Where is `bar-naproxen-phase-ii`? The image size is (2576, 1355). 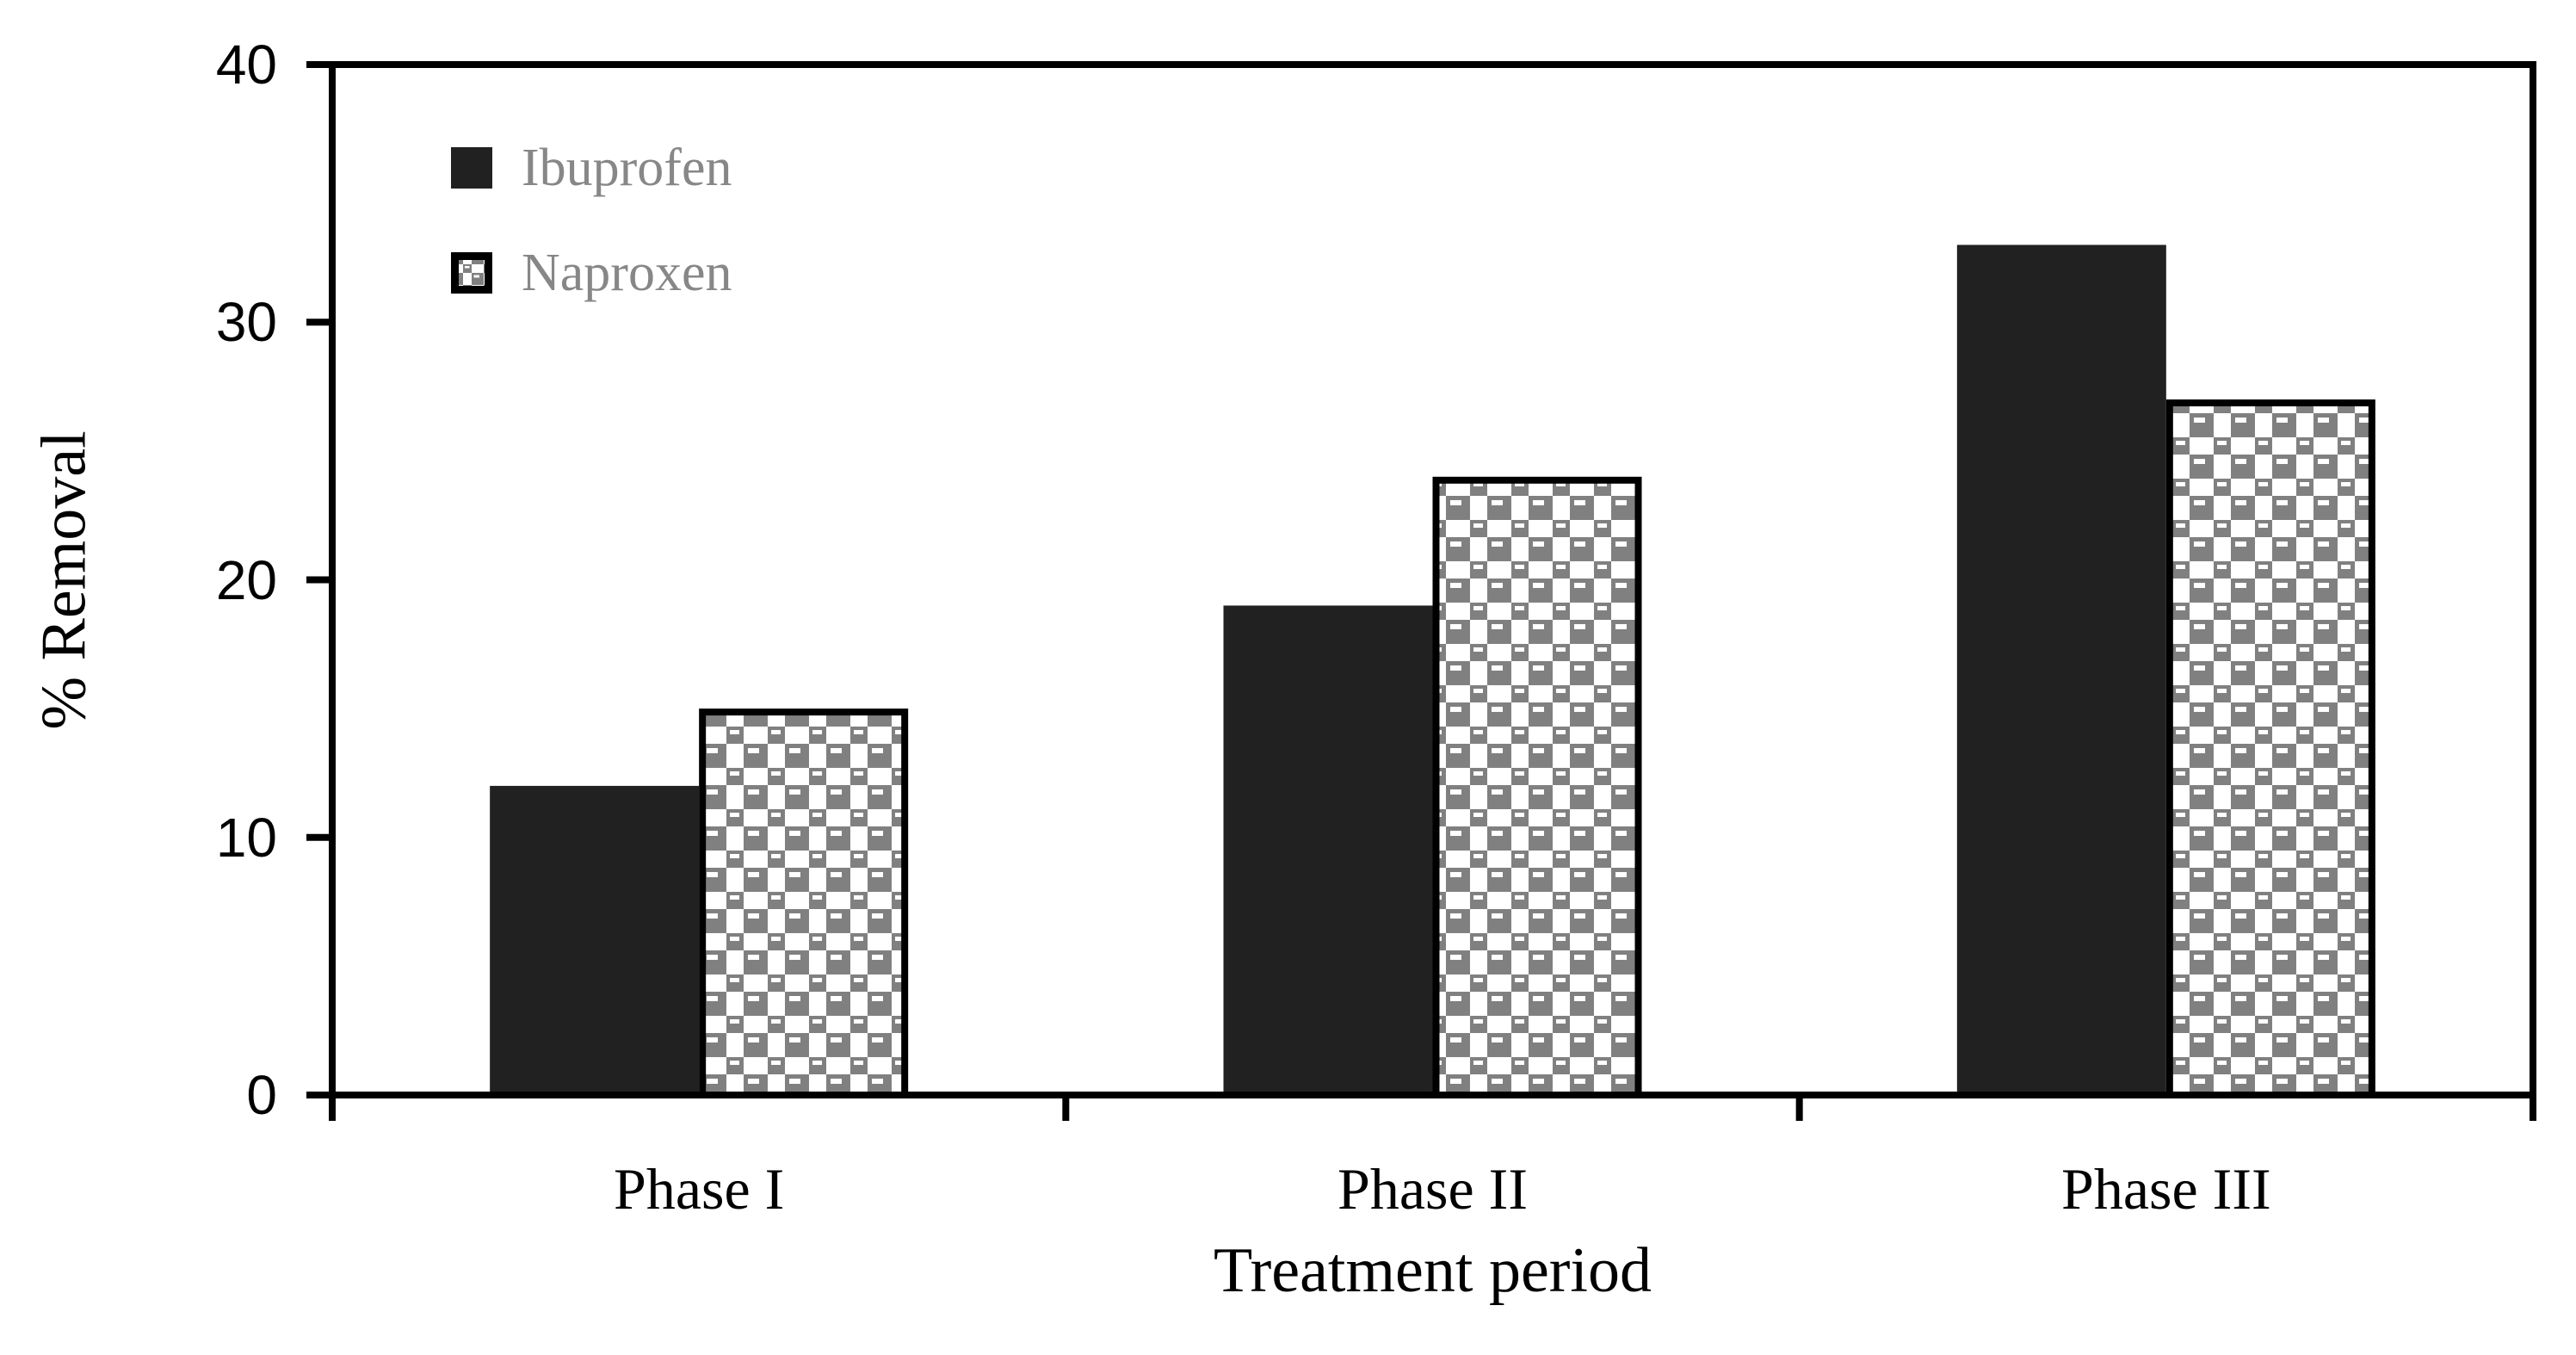 bar-naproxen-phase-ii is located at coordinates (1537, 787).